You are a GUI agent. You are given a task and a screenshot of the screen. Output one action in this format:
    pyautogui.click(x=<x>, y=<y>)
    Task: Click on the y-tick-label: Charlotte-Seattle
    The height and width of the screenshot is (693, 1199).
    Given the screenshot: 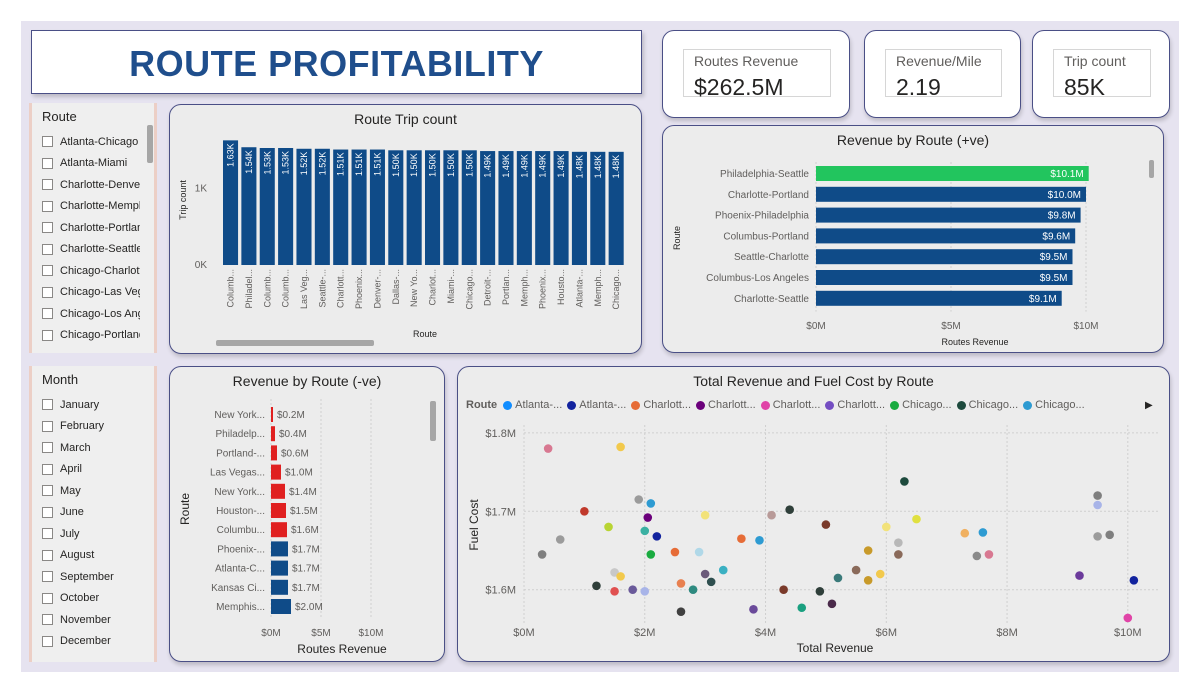 What is the action you would take?
    pyautogui.click(x=771, y=299)
    